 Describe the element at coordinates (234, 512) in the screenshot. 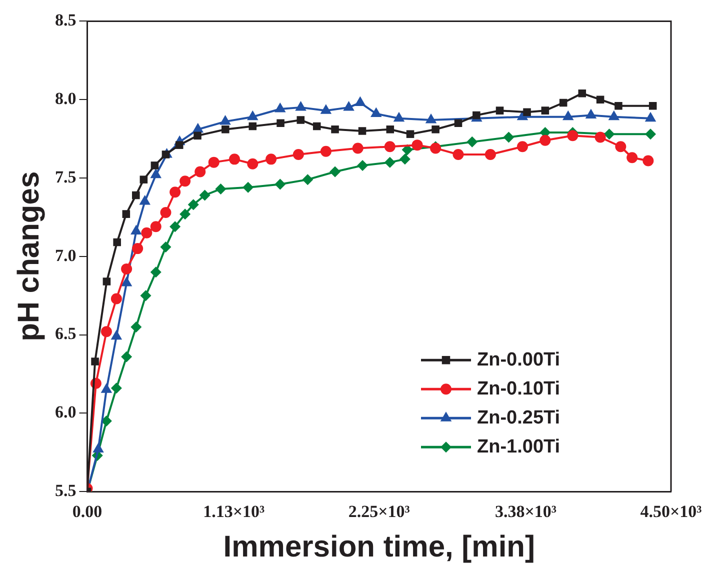

I see `x-tick-label: 1.13×10³` at that location.